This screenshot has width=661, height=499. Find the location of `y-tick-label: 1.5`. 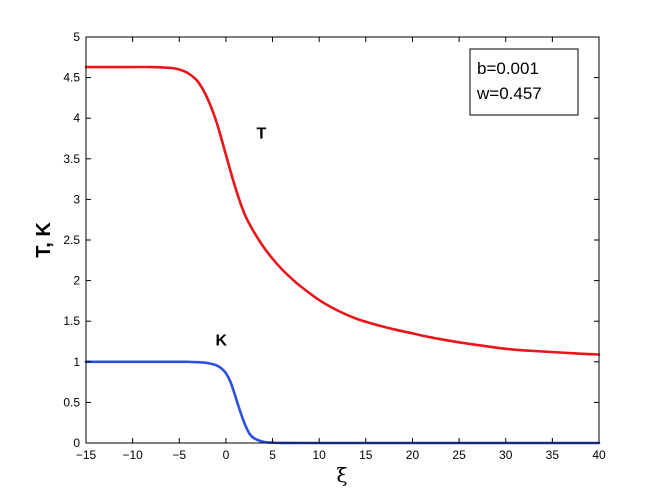

y-tick-label: 1.5 is located at coordinates (71, 321).